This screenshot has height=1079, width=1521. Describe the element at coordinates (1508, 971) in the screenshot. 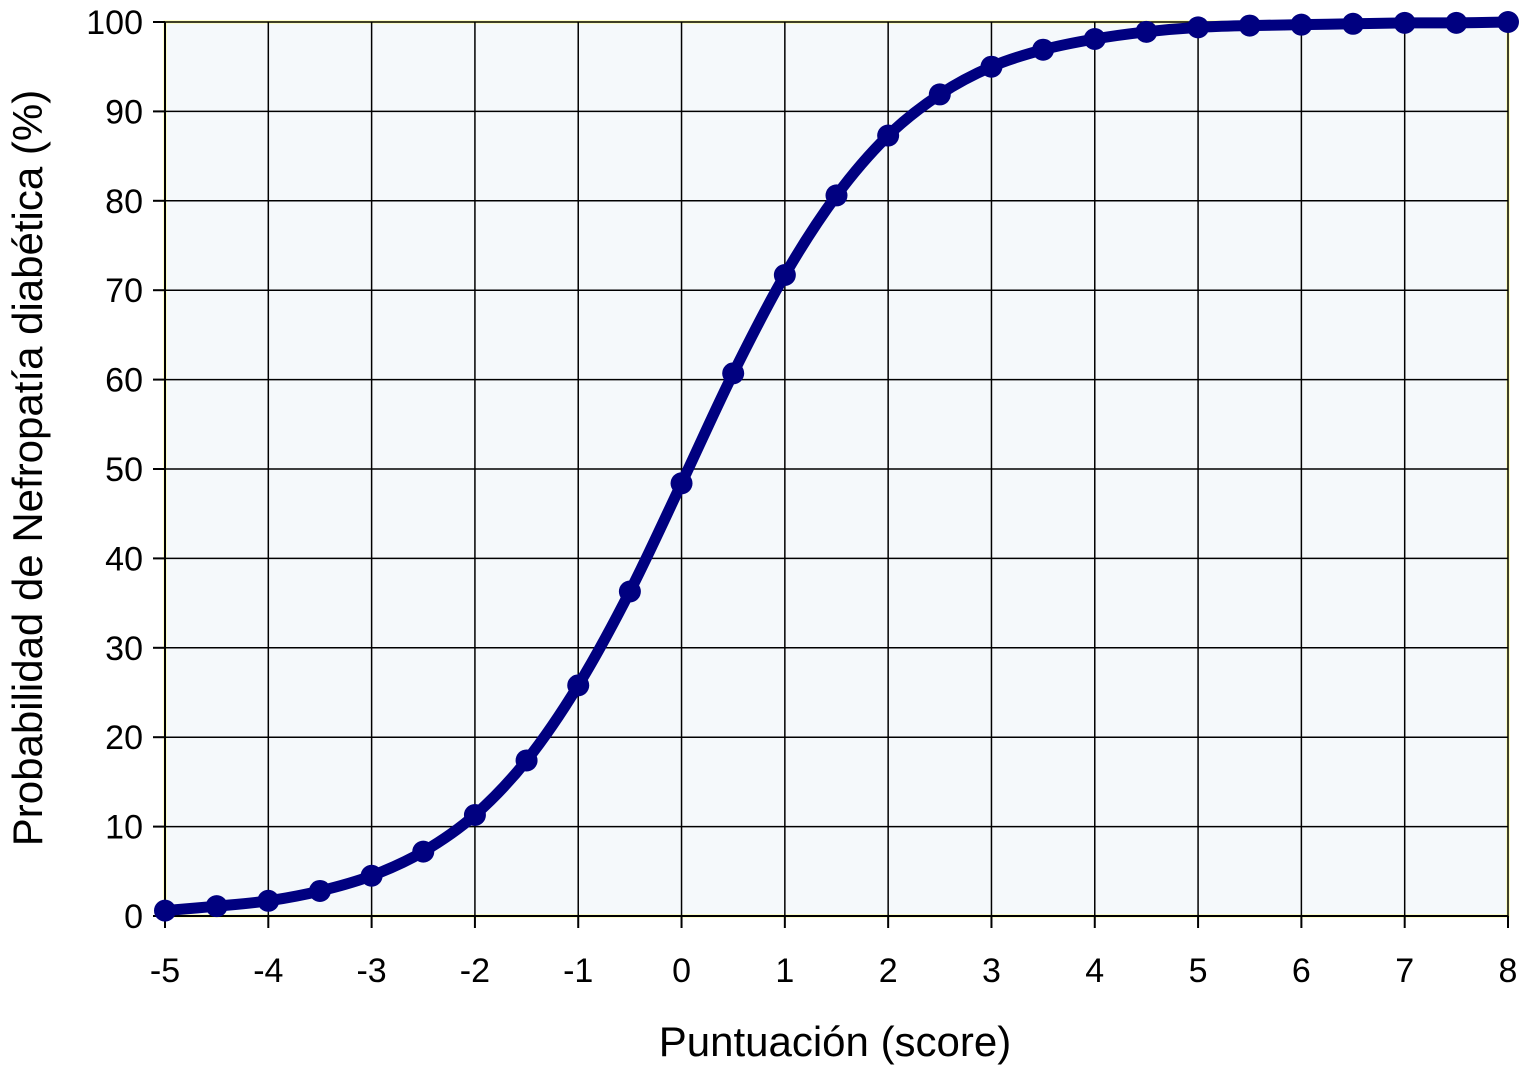

I see `x-tick-label: 8` at that location.